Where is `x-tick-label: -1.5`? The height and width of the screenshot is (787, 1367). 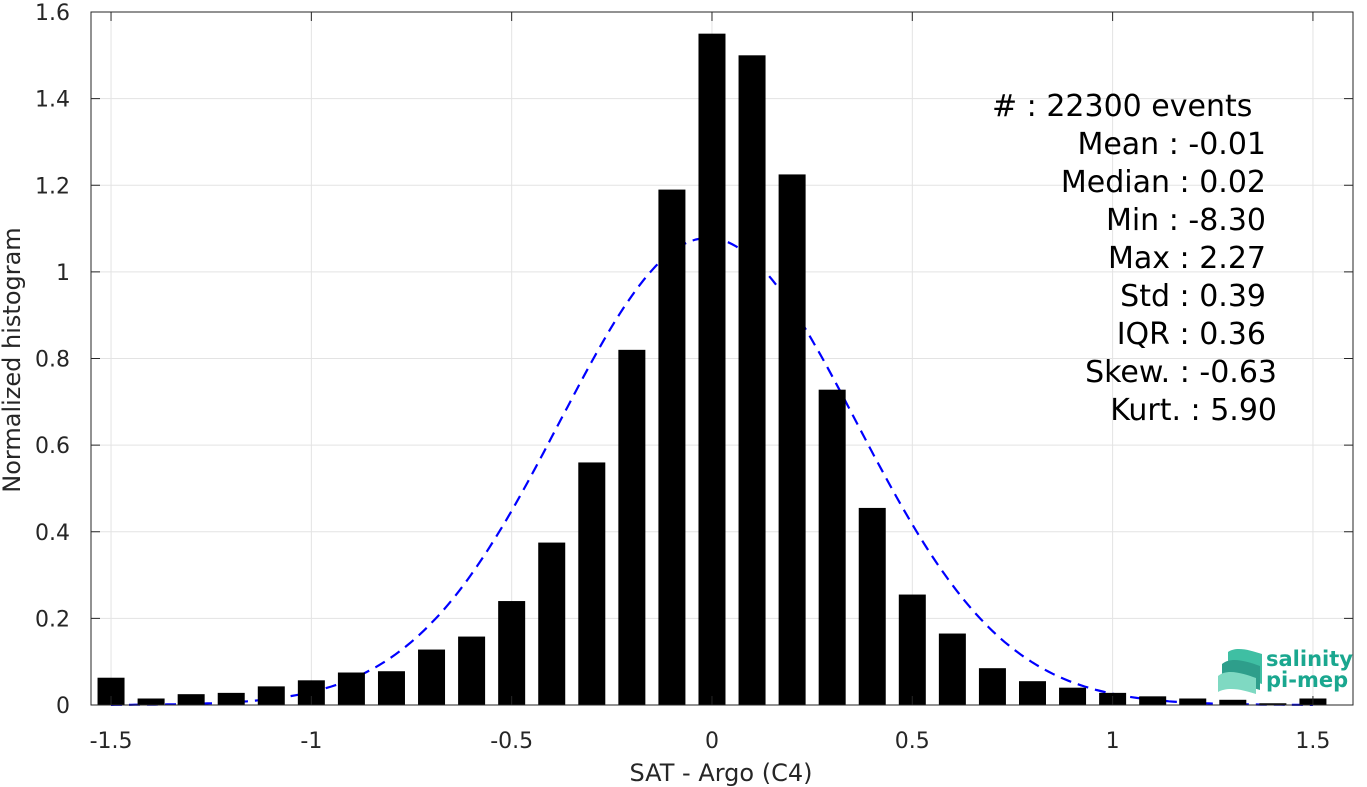
x-tick-label: -1.5 is located at coordinates (111, 741).